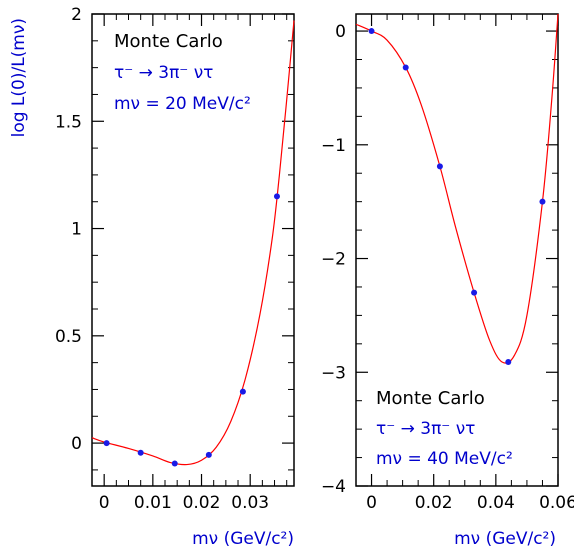  I want to click on y-tick-label: 0.5, so click(68, 337).